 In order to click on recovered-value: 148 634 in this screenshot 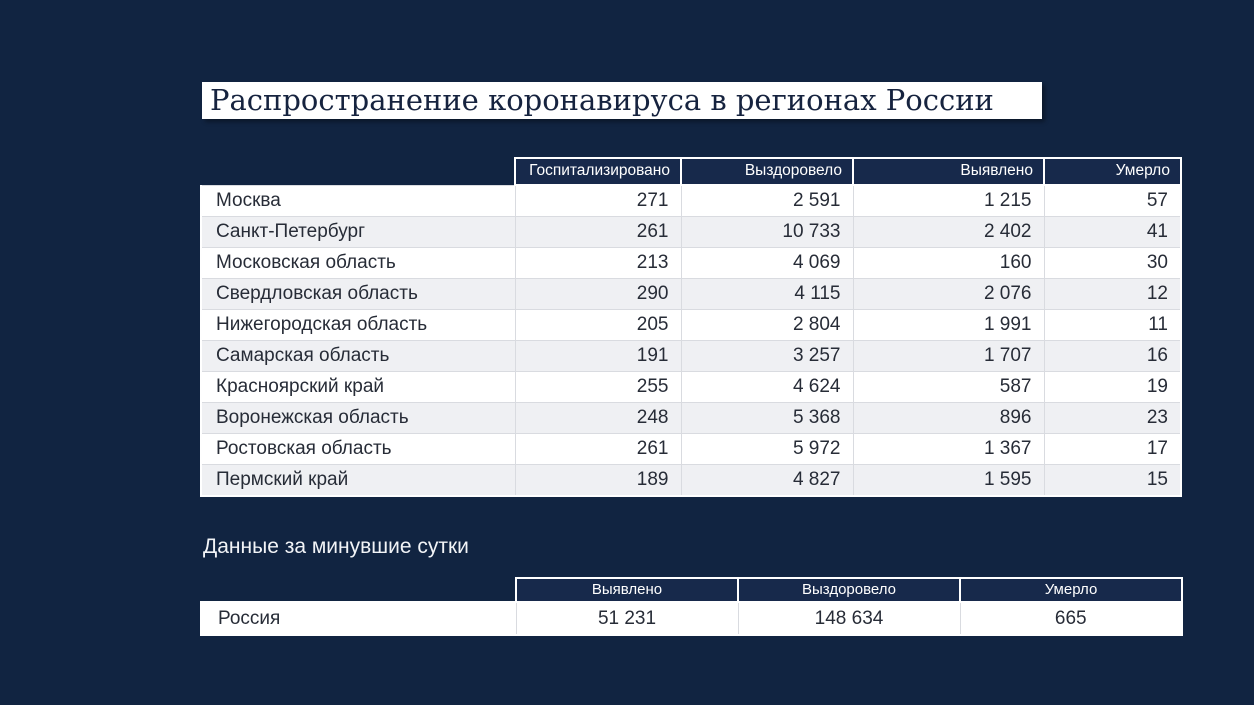, I will do `click(849, 618)`.